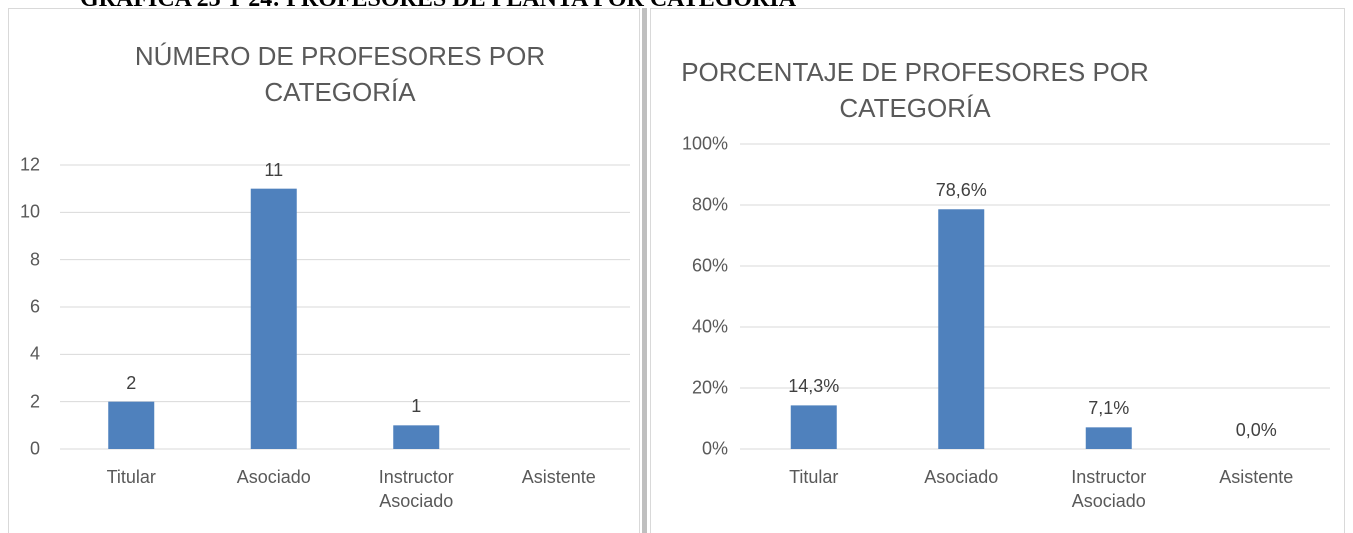 The height and width of the screenshot is (533, 1353). What do you see at coordinates (29, 211) in the screenshot?
I see `y-tick-label: 10` at bounding box center [29, 211].